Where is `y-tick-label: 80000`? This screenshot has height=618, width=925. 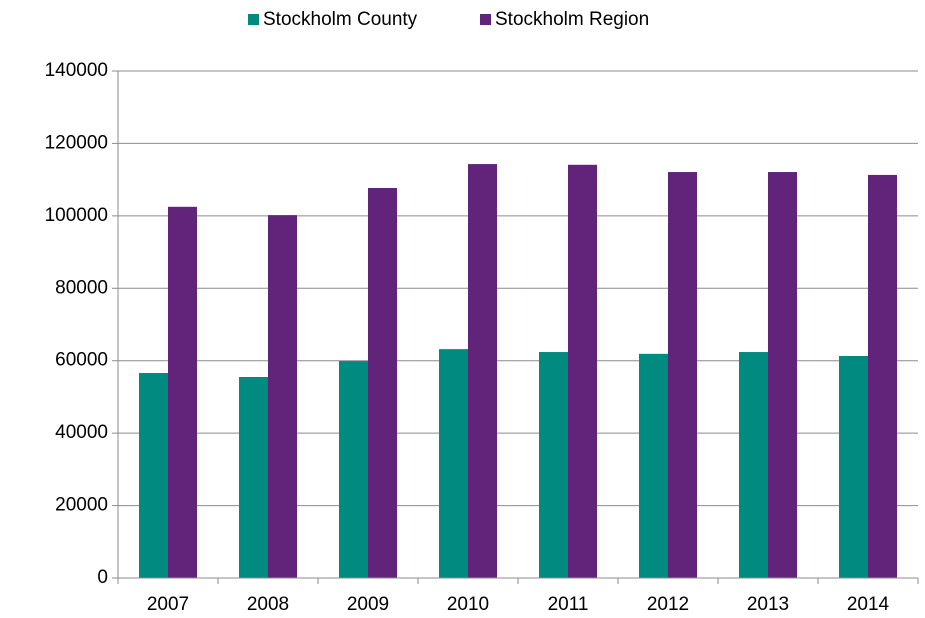
y-tick-label: 80000 is located at coordinates (81, 287).